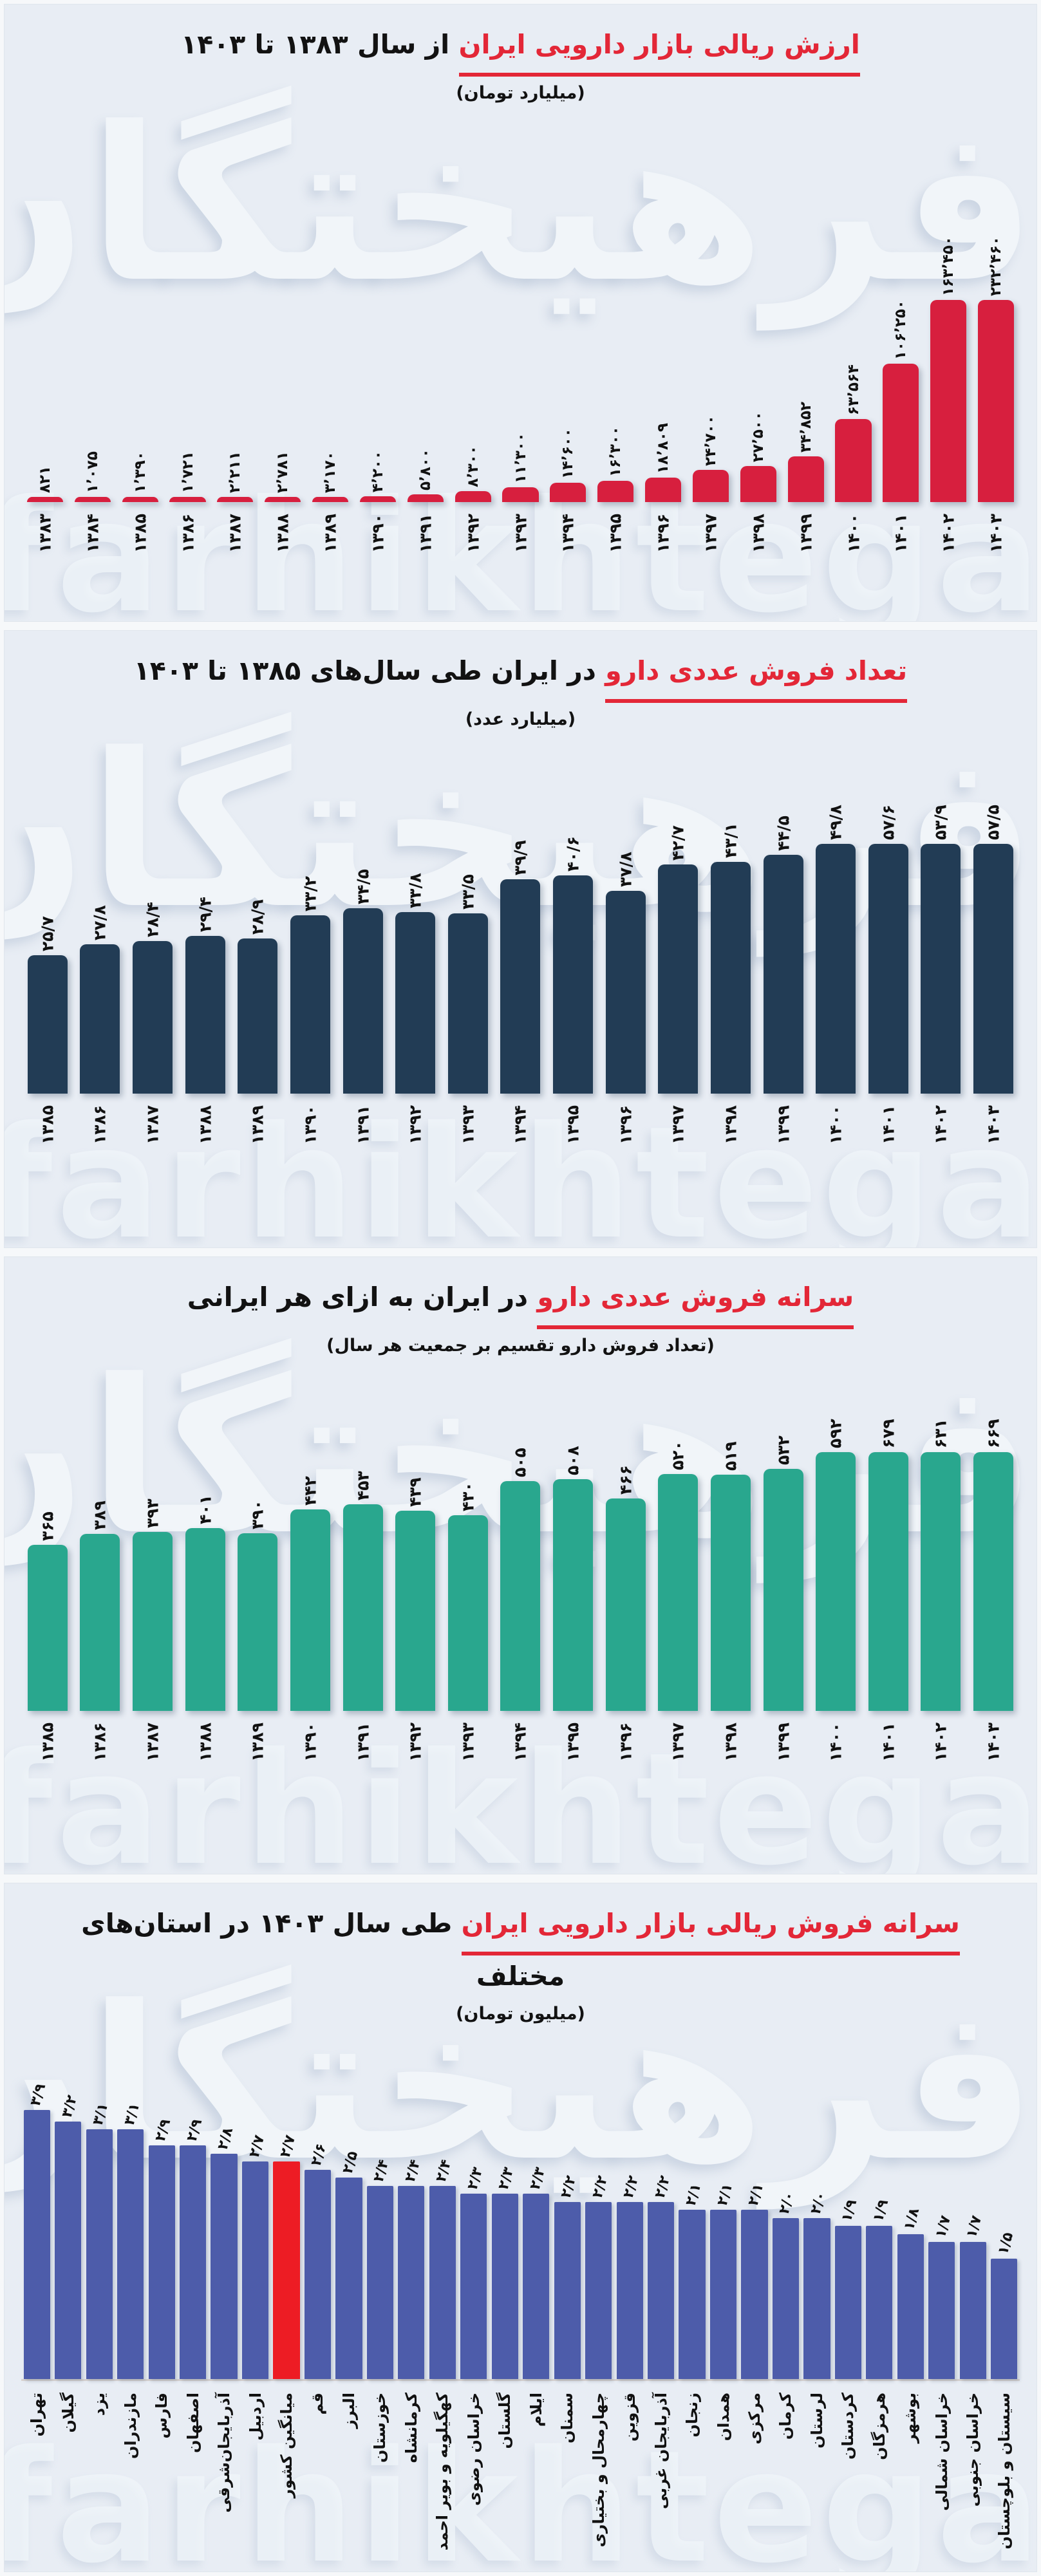  I want to click on category-label: البرز, so click(348, 2480).